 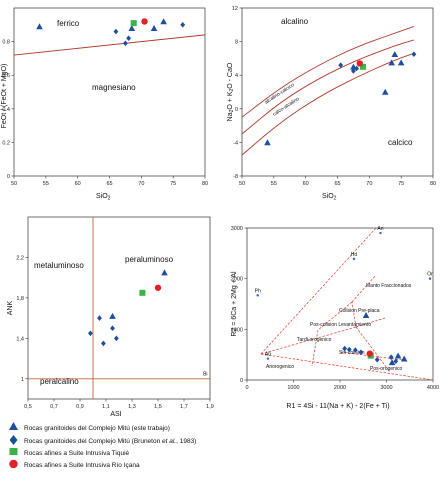 I want to click on legend-label-ci: Rocas afines a Suite Intrusiva Río Içana, so click(x=82, y=465).